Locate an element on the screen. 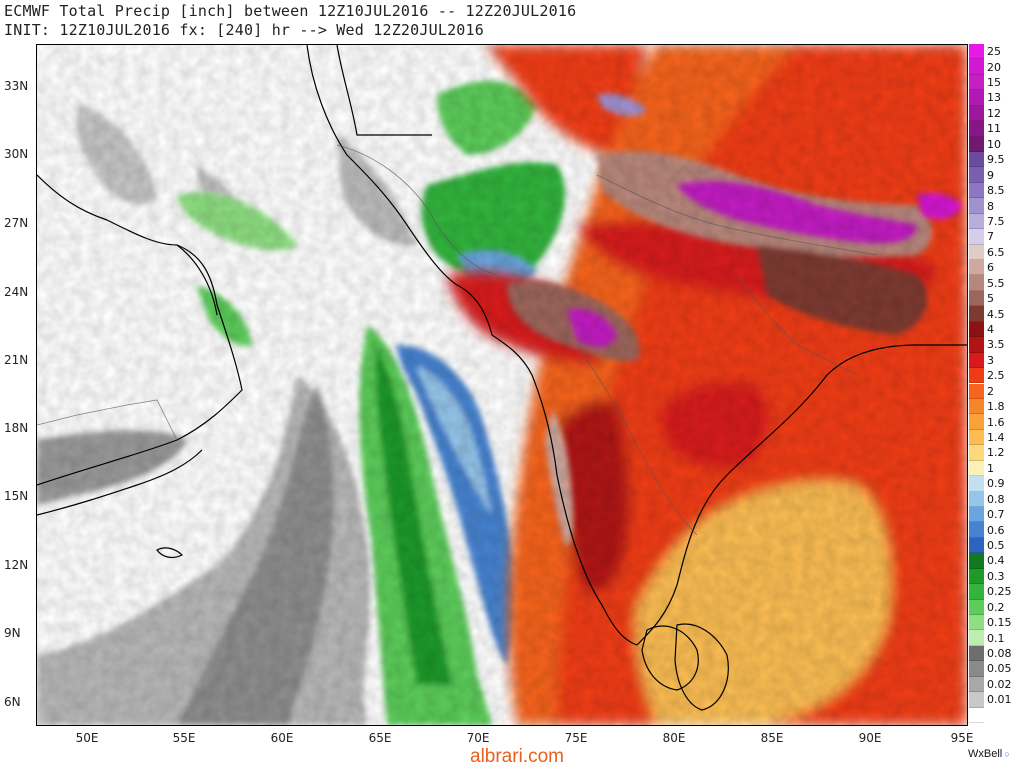  lat-label-24n: 24N is located at coordinates (16, 292).